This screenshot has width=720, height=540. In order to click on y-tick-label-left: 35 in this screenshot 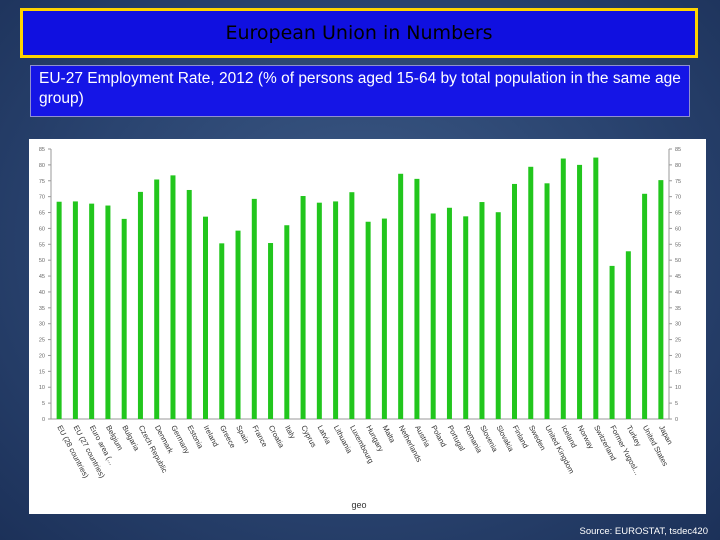, I will do `click(42, 309)`.